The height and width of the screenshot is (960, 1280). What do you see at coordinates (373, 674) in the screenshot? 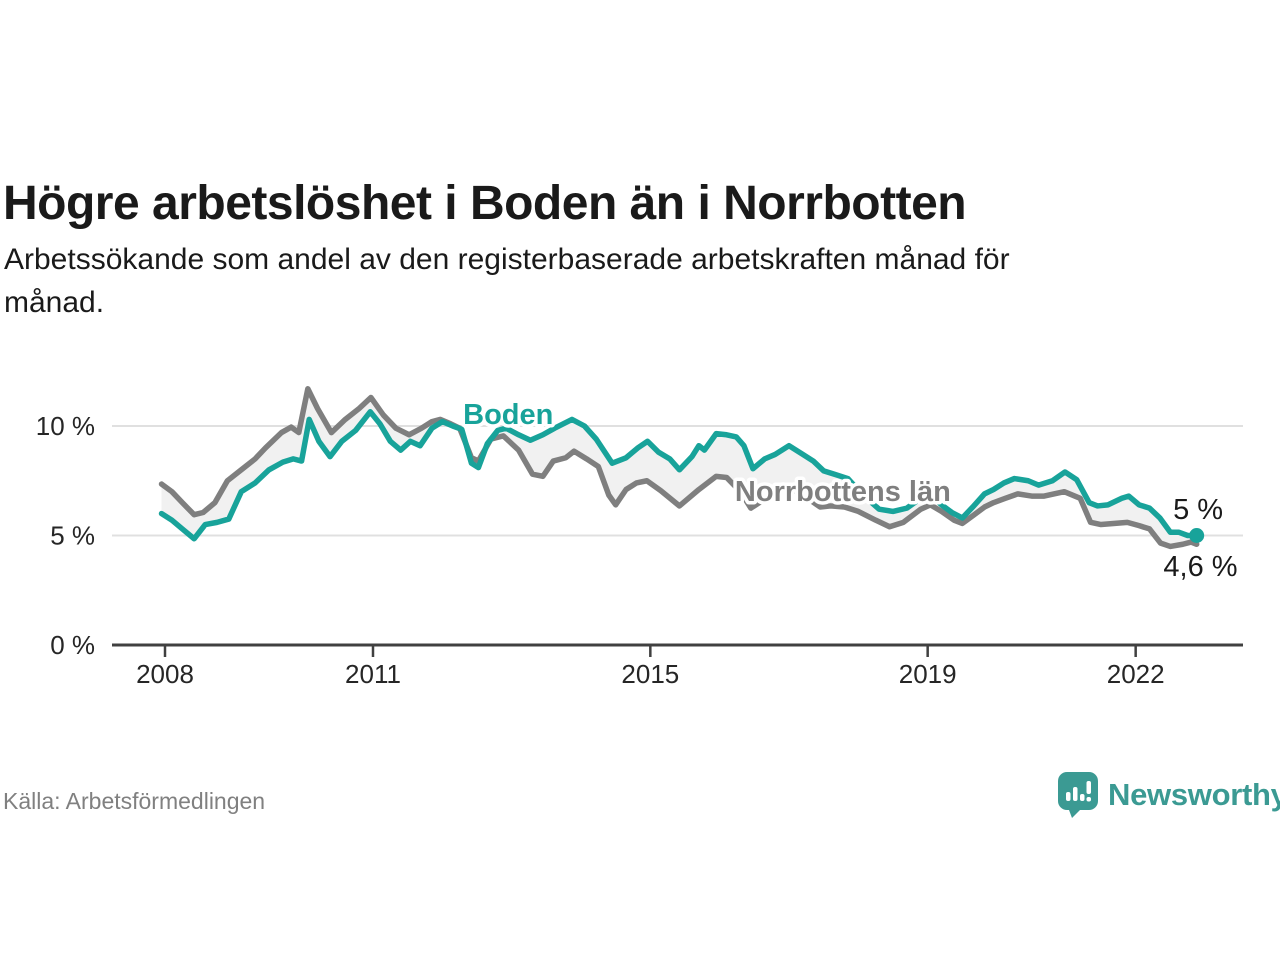
I see `x-tick-label-2011: 2011` at bounding box center [373, 674].